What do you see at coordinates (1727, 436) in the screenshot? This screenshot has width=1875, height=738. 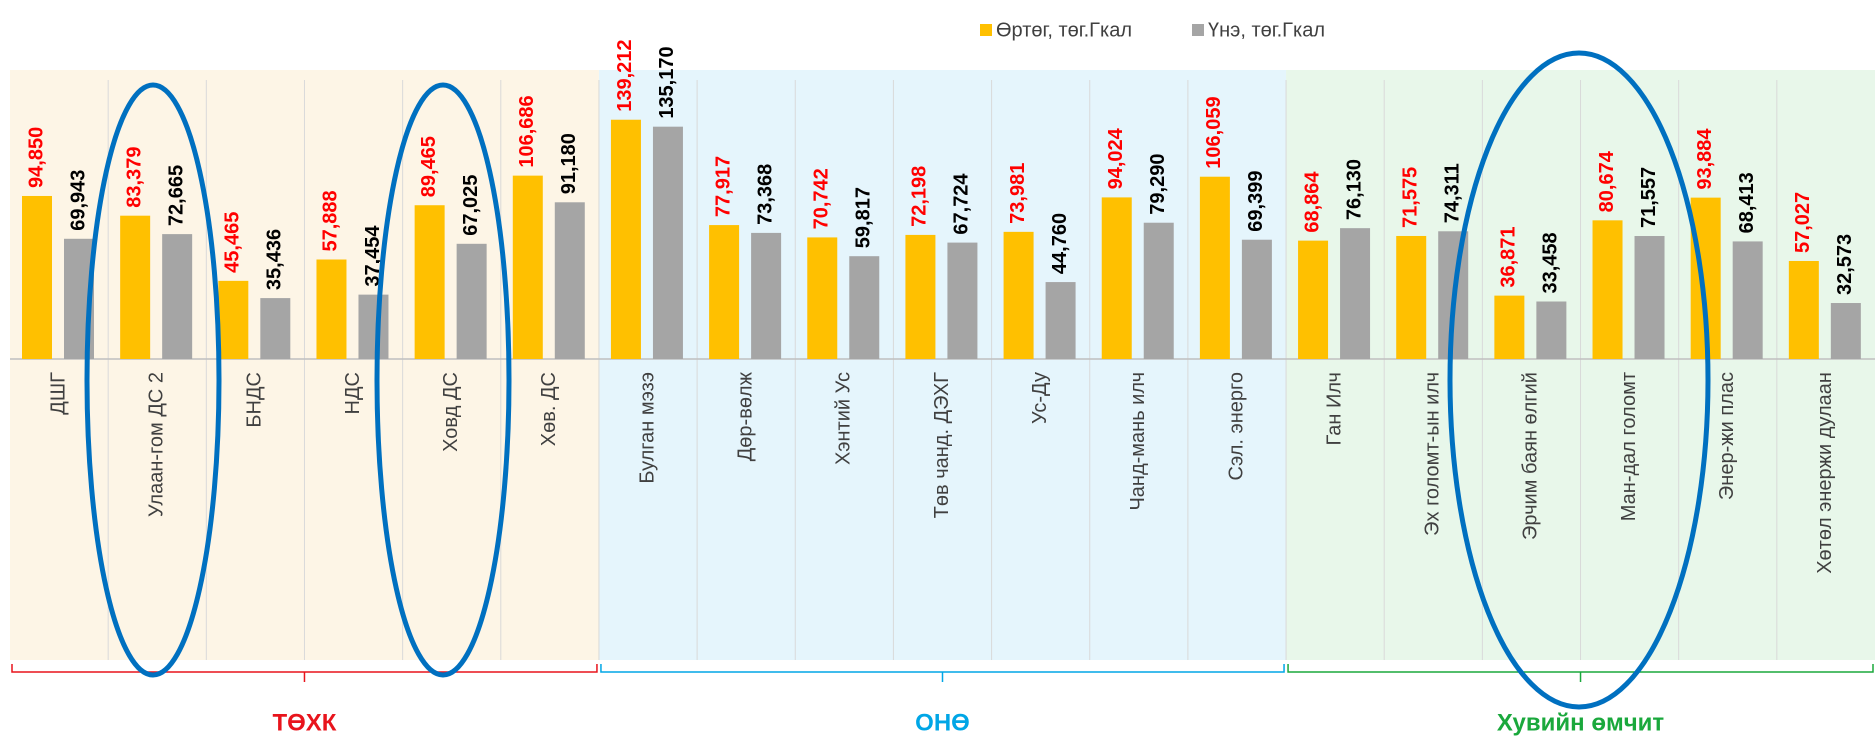 I see `x-tick-label: Энер-жи плас` at bounding box center [1727, 436].